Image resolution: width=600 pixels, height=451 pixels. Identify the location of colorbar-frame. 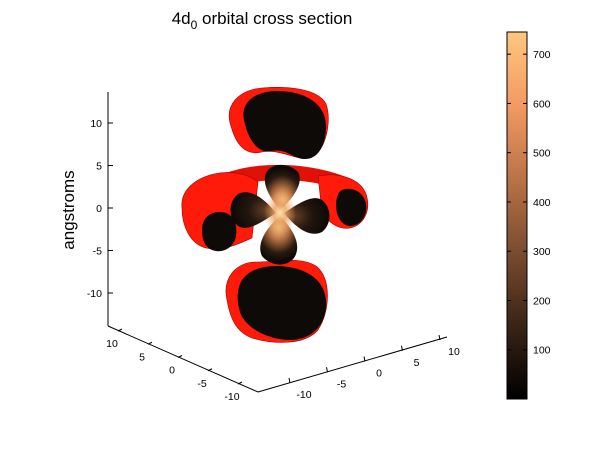
(517, 215).